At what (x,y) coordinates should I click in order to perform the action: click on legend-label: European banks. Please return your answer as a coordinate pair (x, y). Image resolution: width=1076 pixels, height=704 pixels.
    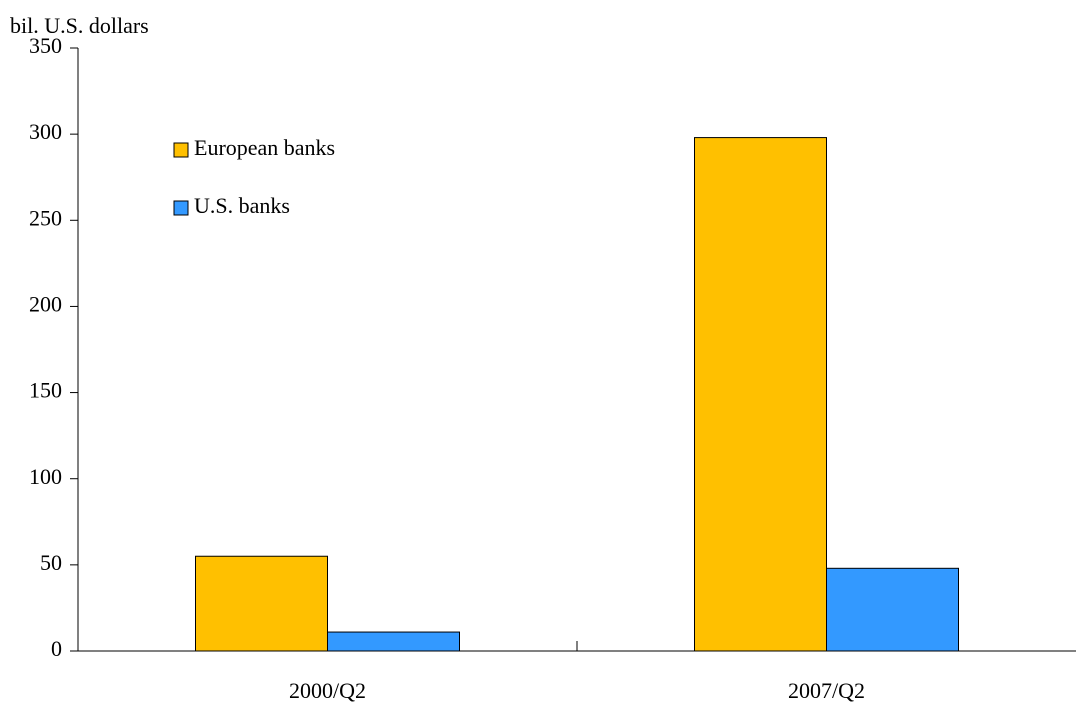
    Looking at the image, I should click on (264, 147).